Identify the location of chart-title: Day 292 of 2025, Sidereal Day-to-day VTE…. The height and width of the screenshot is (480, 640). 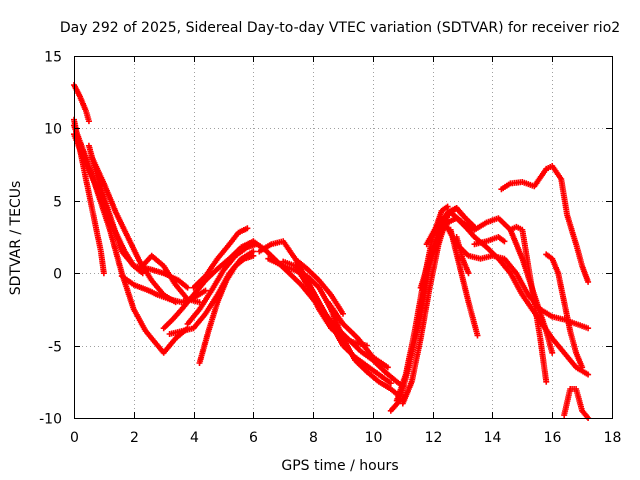
(340, 28).